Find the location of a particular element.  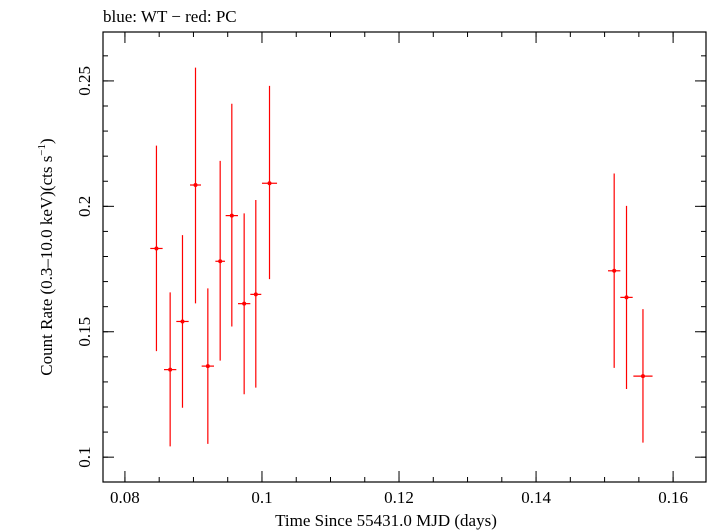

x-axis-label: Time Since 55431.0 MJD (days) is located at coordinates (386, 520).